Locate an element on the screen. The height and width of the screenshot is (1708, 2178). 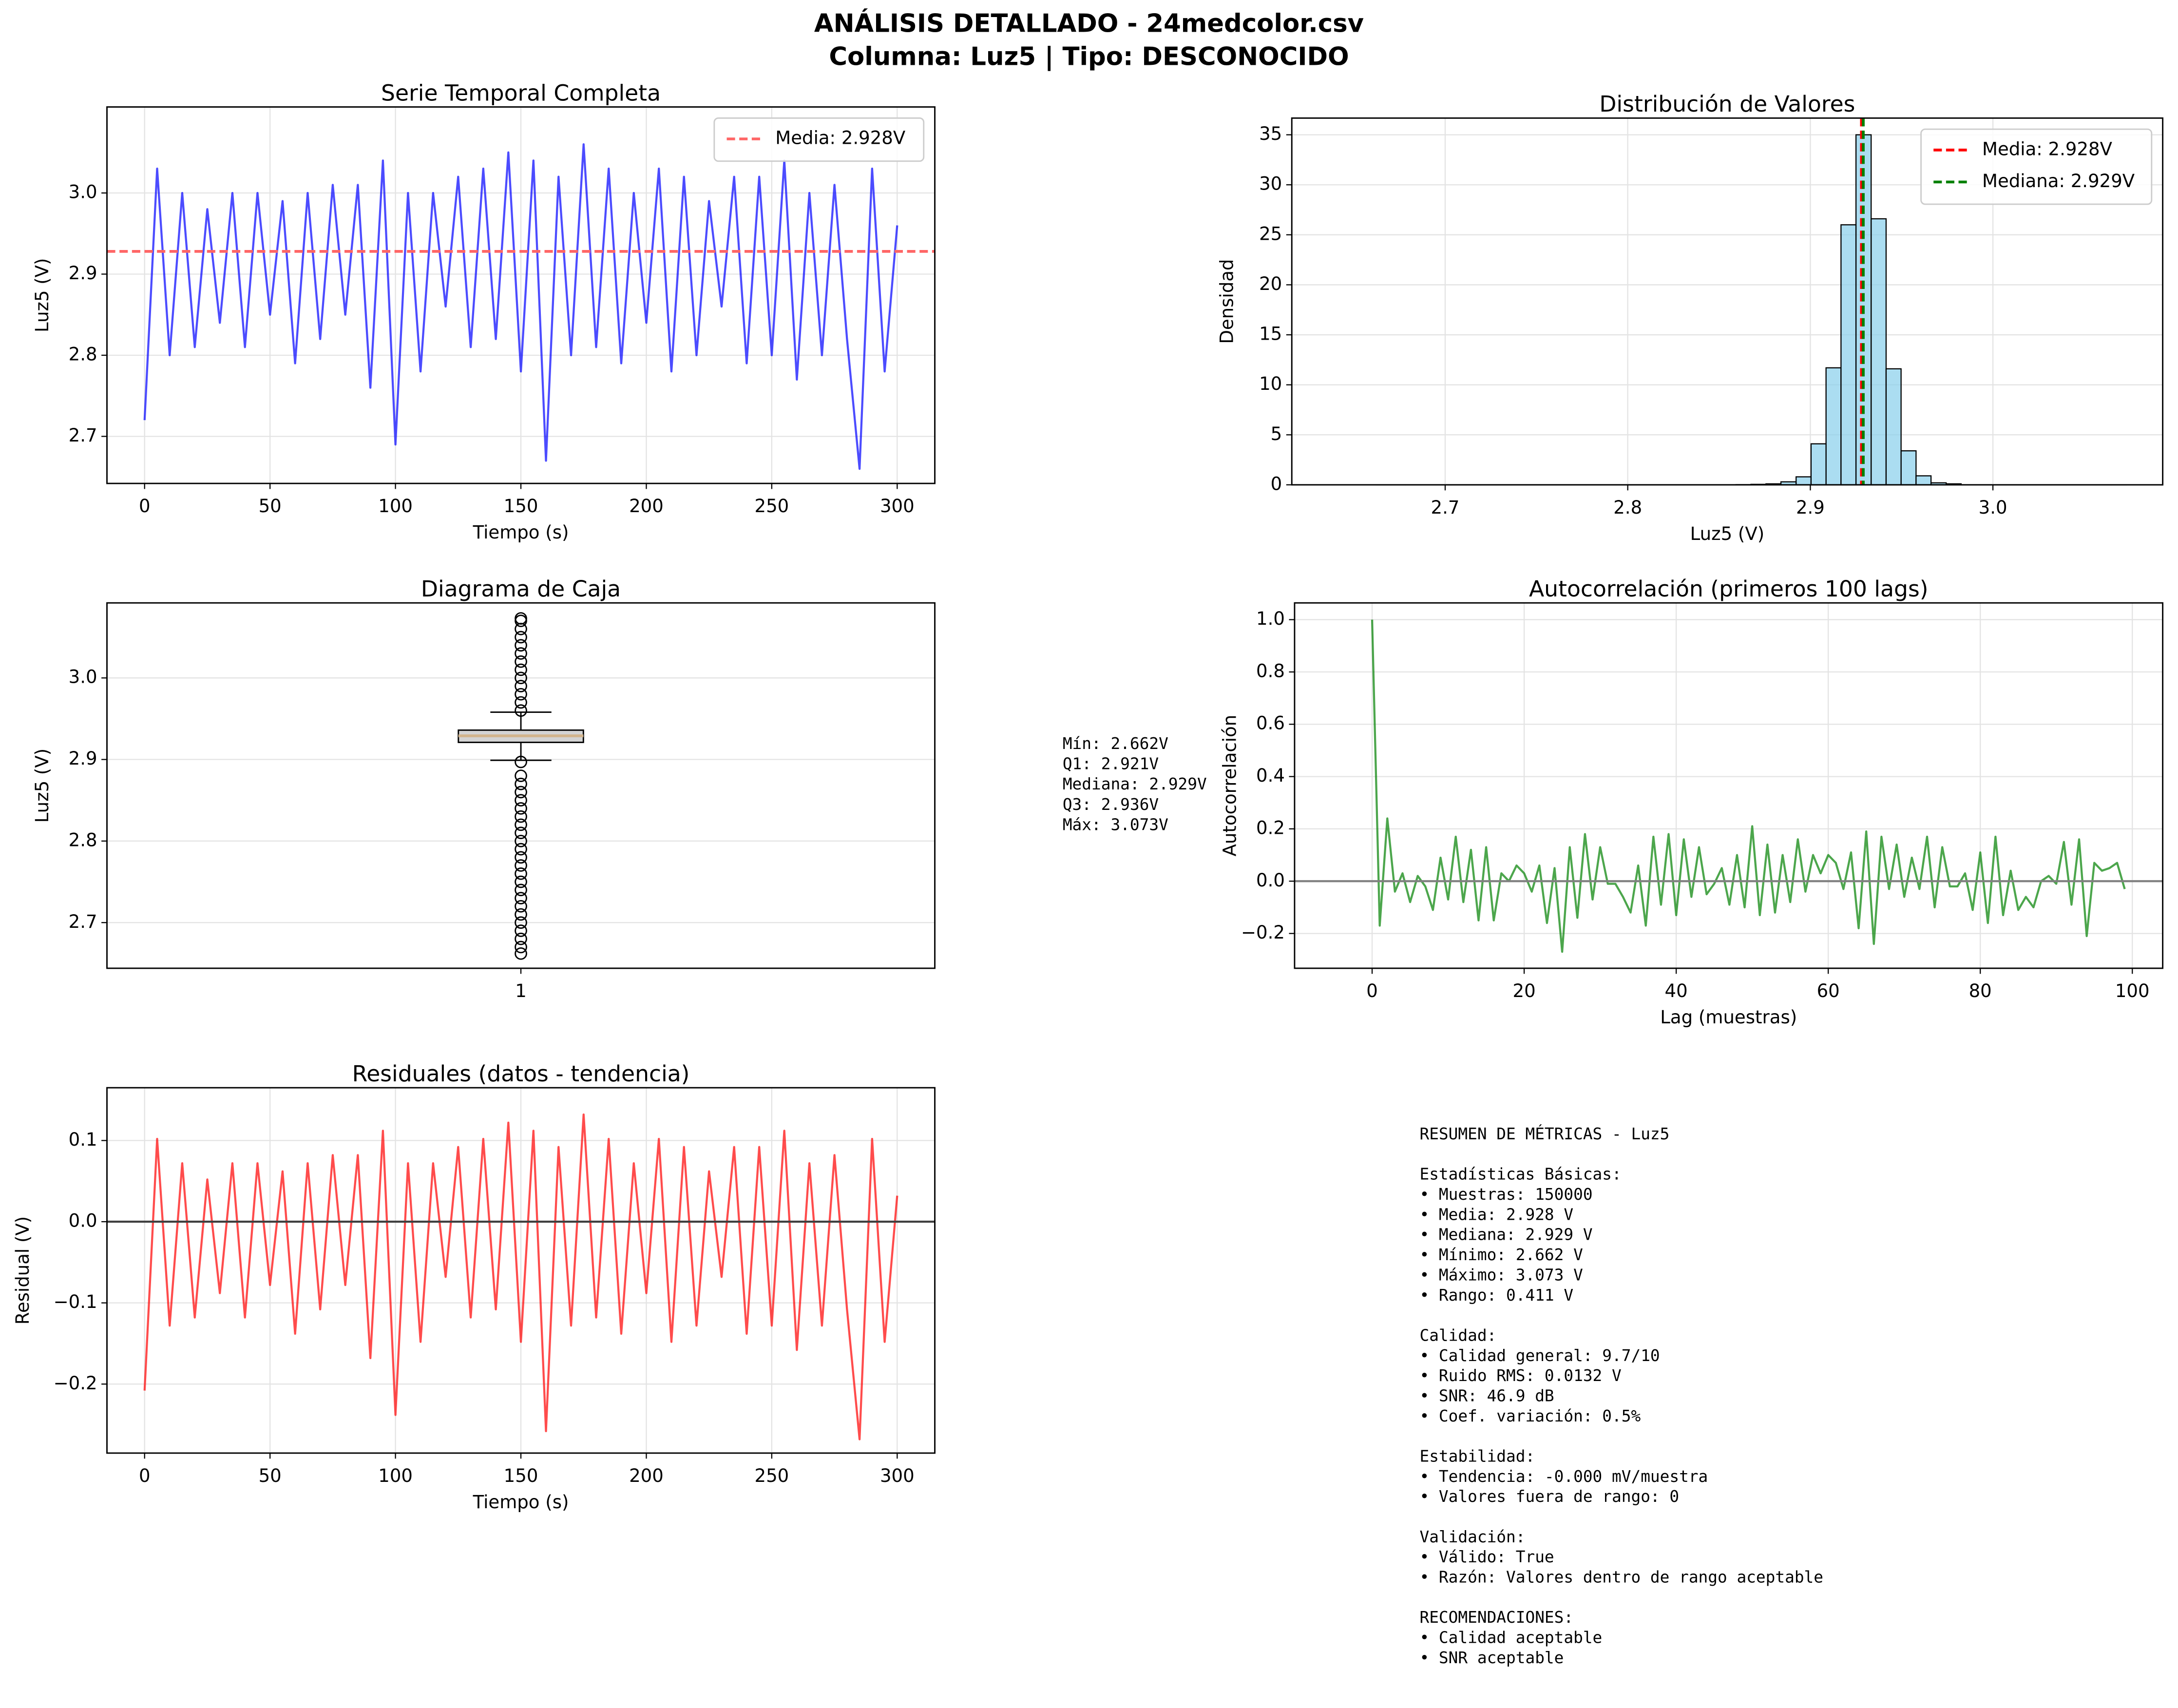
stats-text: Q1: 2.921V is located at coordinates (1111, 764).